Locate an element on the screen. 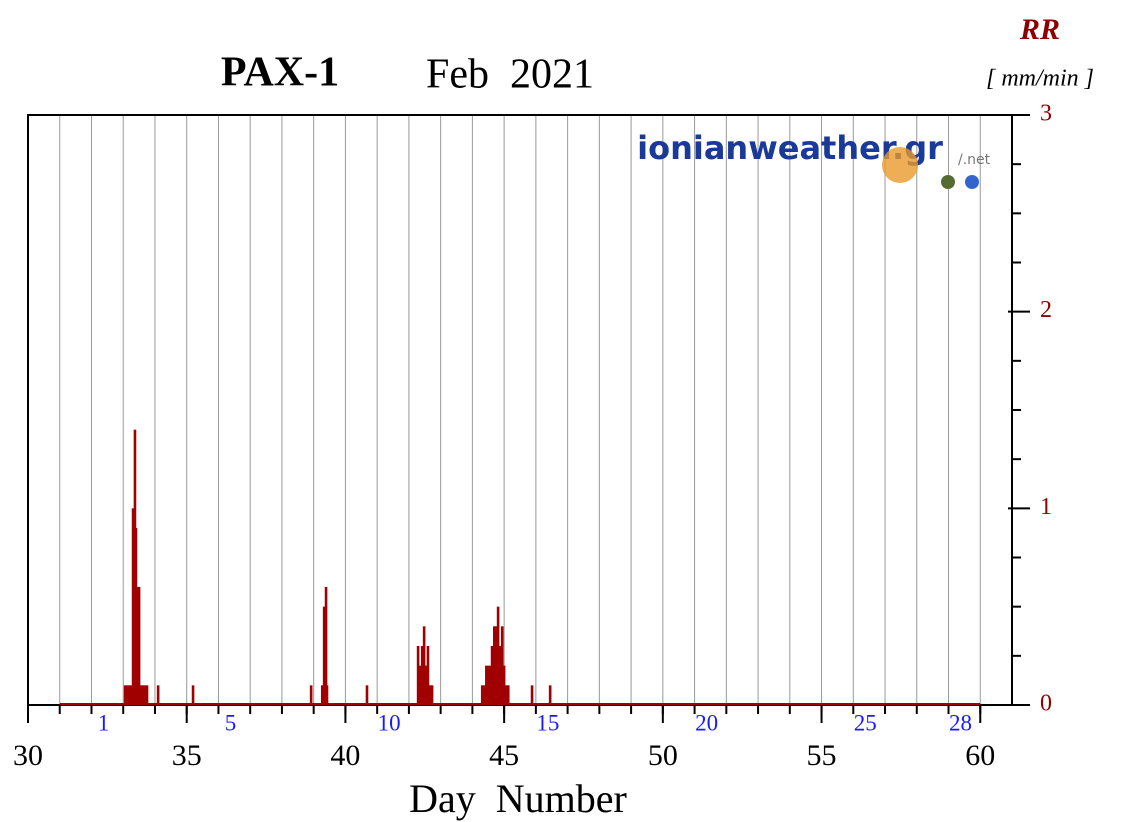  chart-subtitle: Feb 2021 is located at coordinates (510, 75).